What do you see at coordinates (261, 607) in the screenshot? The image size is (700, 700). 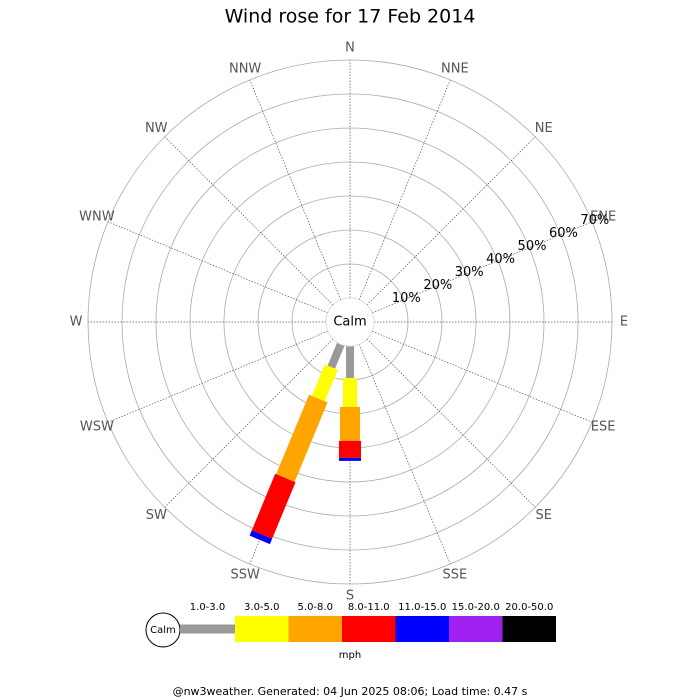 I see `legend-label: 3.0-5.0` at bounding box center [261, 607].